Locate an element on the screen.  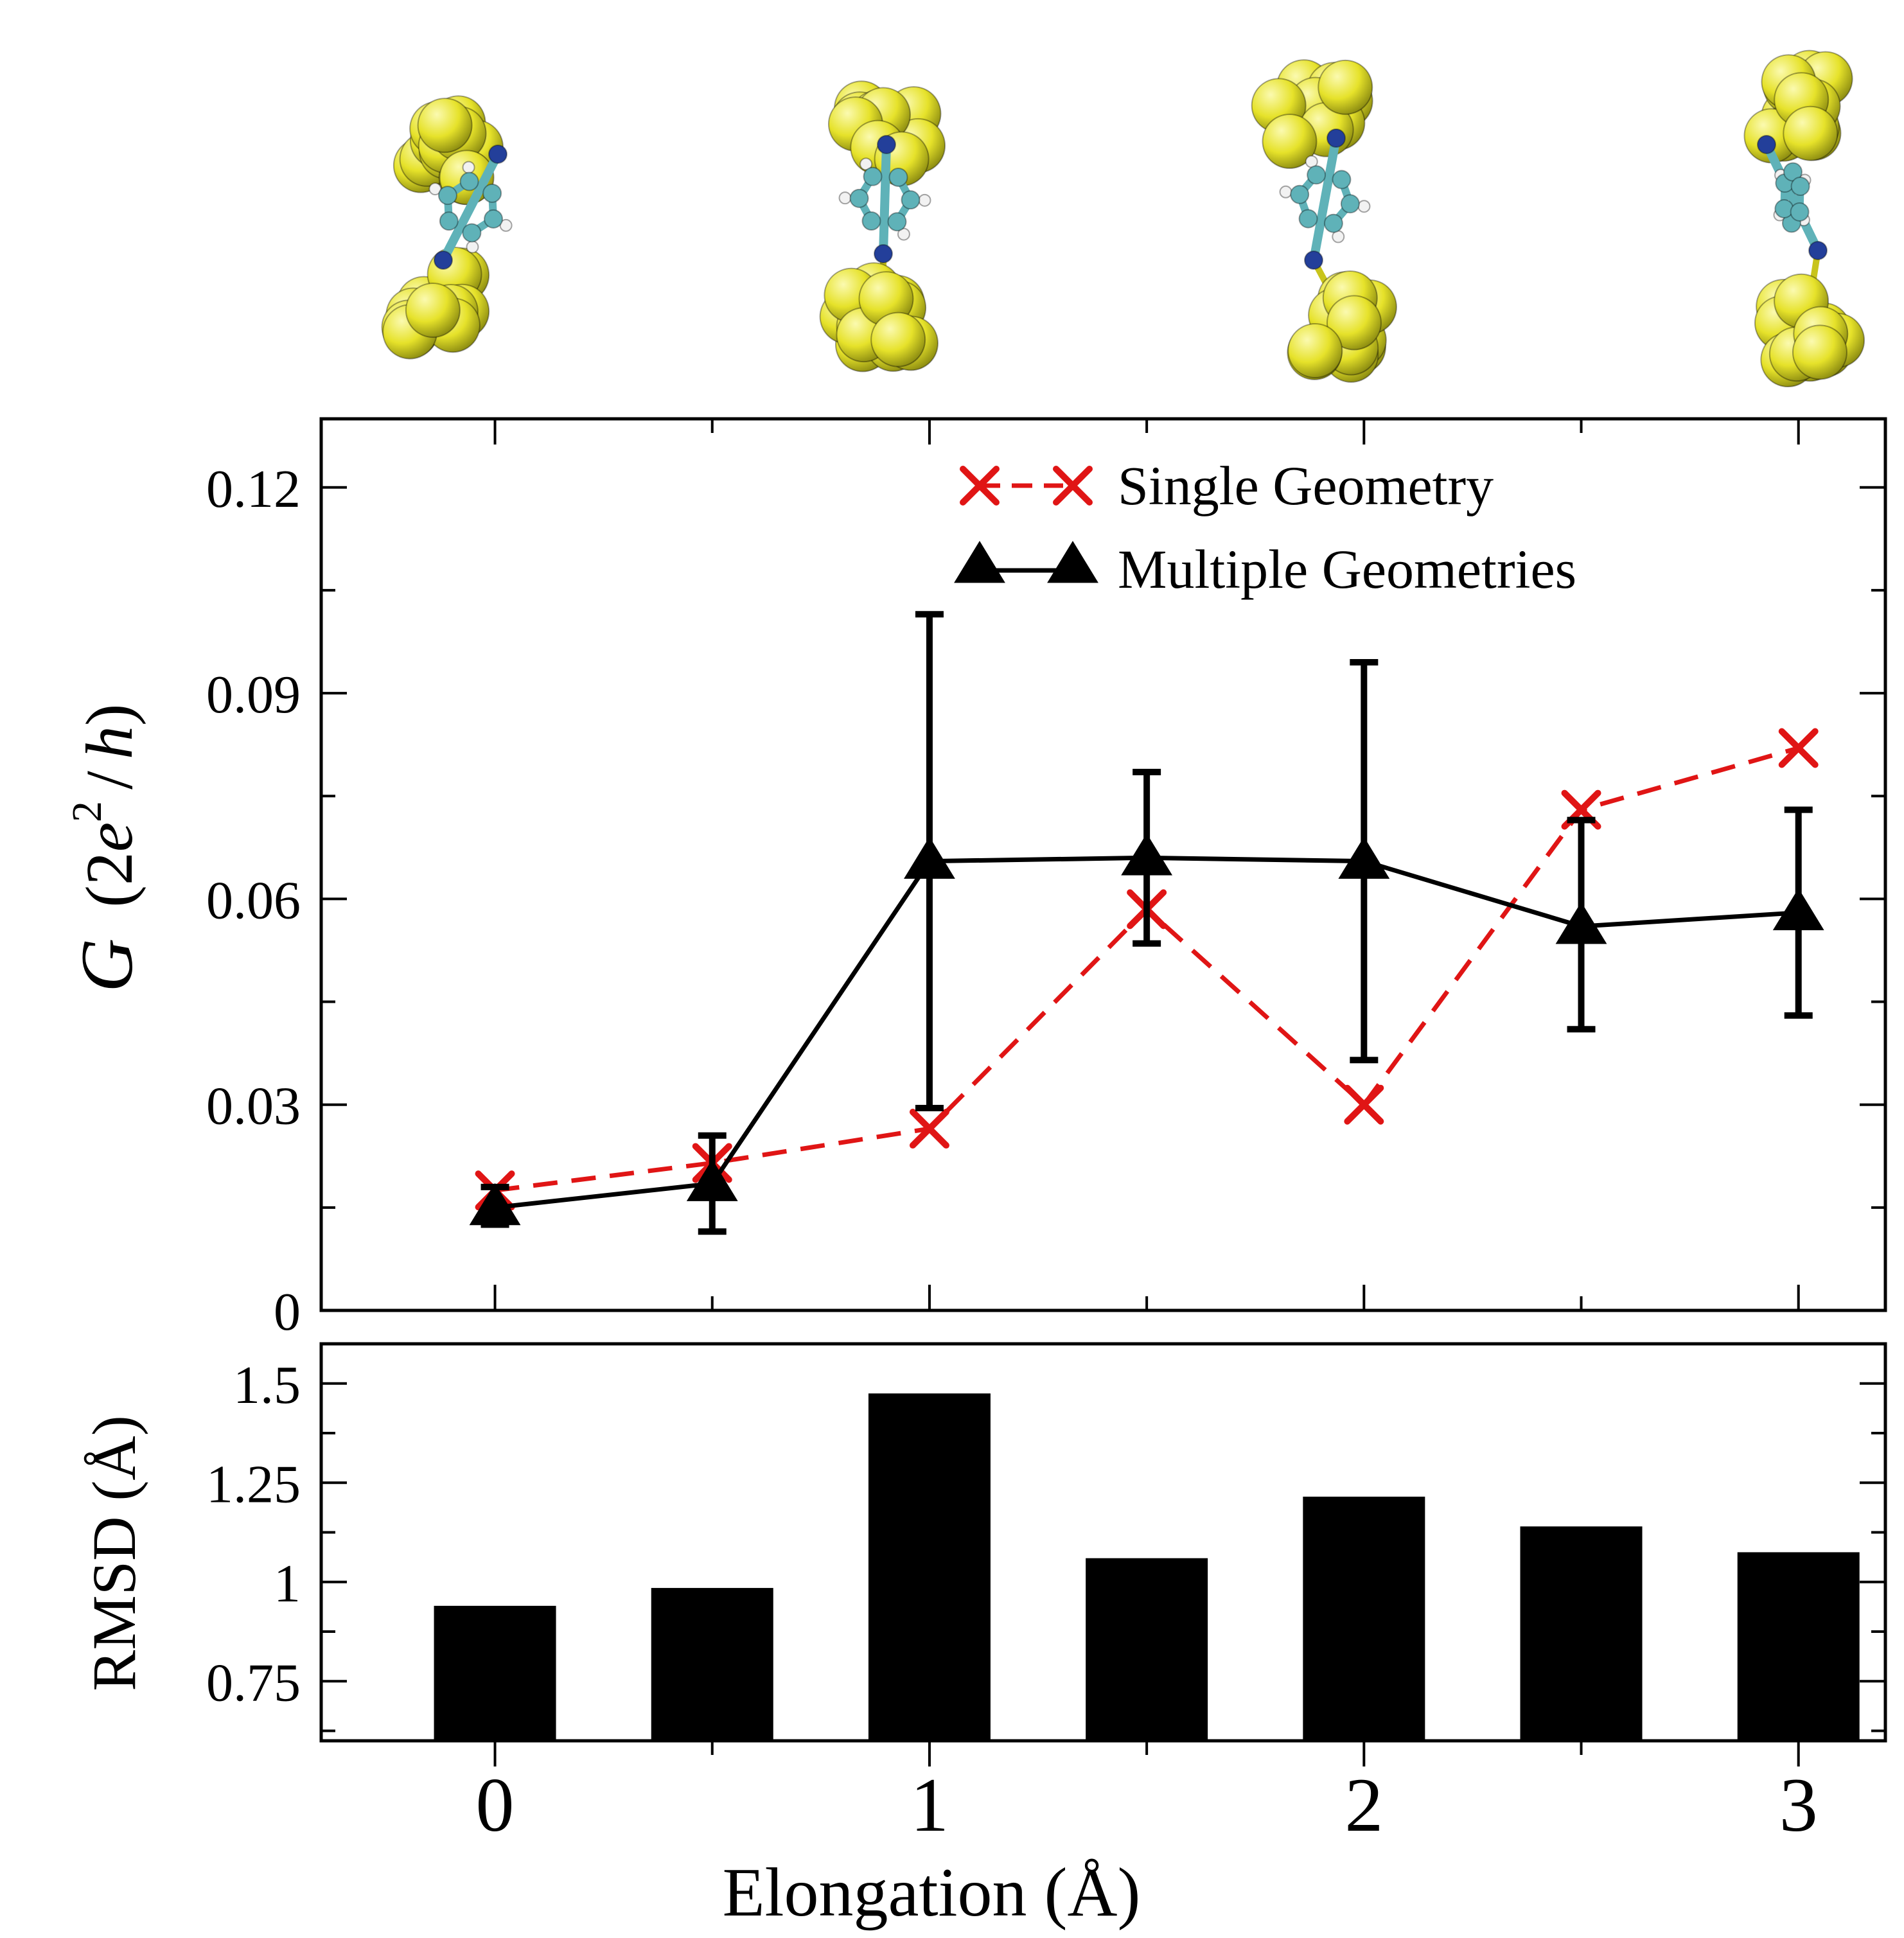
ylabel-paren: (2 is located at coordinates (109, 880).